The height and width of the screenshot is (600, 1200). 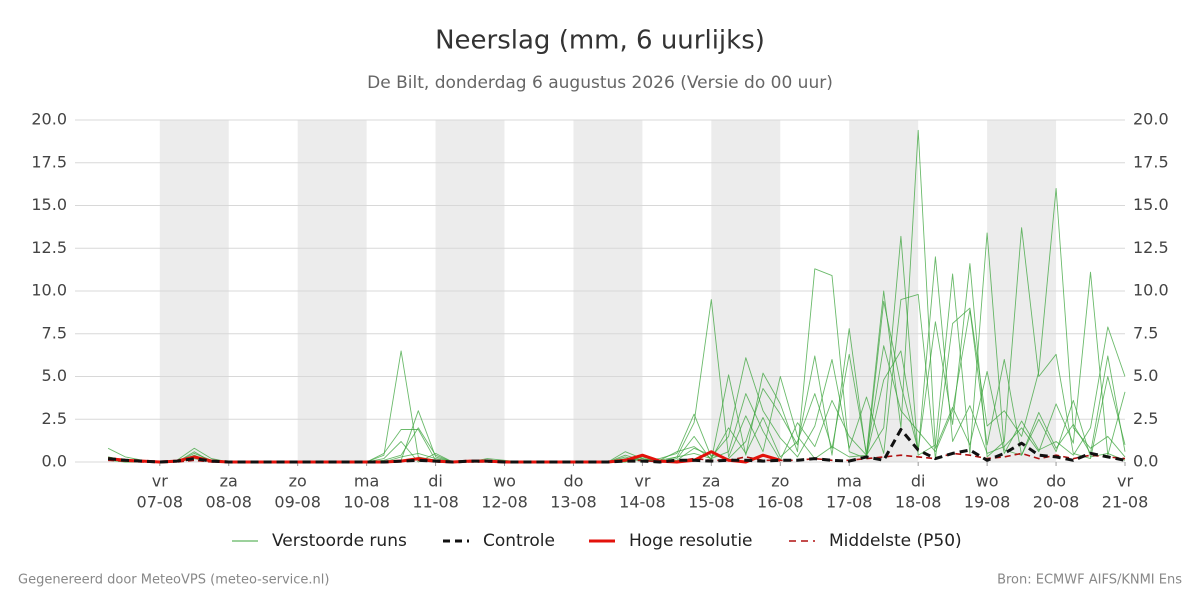 What do you see at coordinates (1145, 461) in the screenshot?
I see `y-tick-label-right: 0.0` at bounding box center [1145, 461].